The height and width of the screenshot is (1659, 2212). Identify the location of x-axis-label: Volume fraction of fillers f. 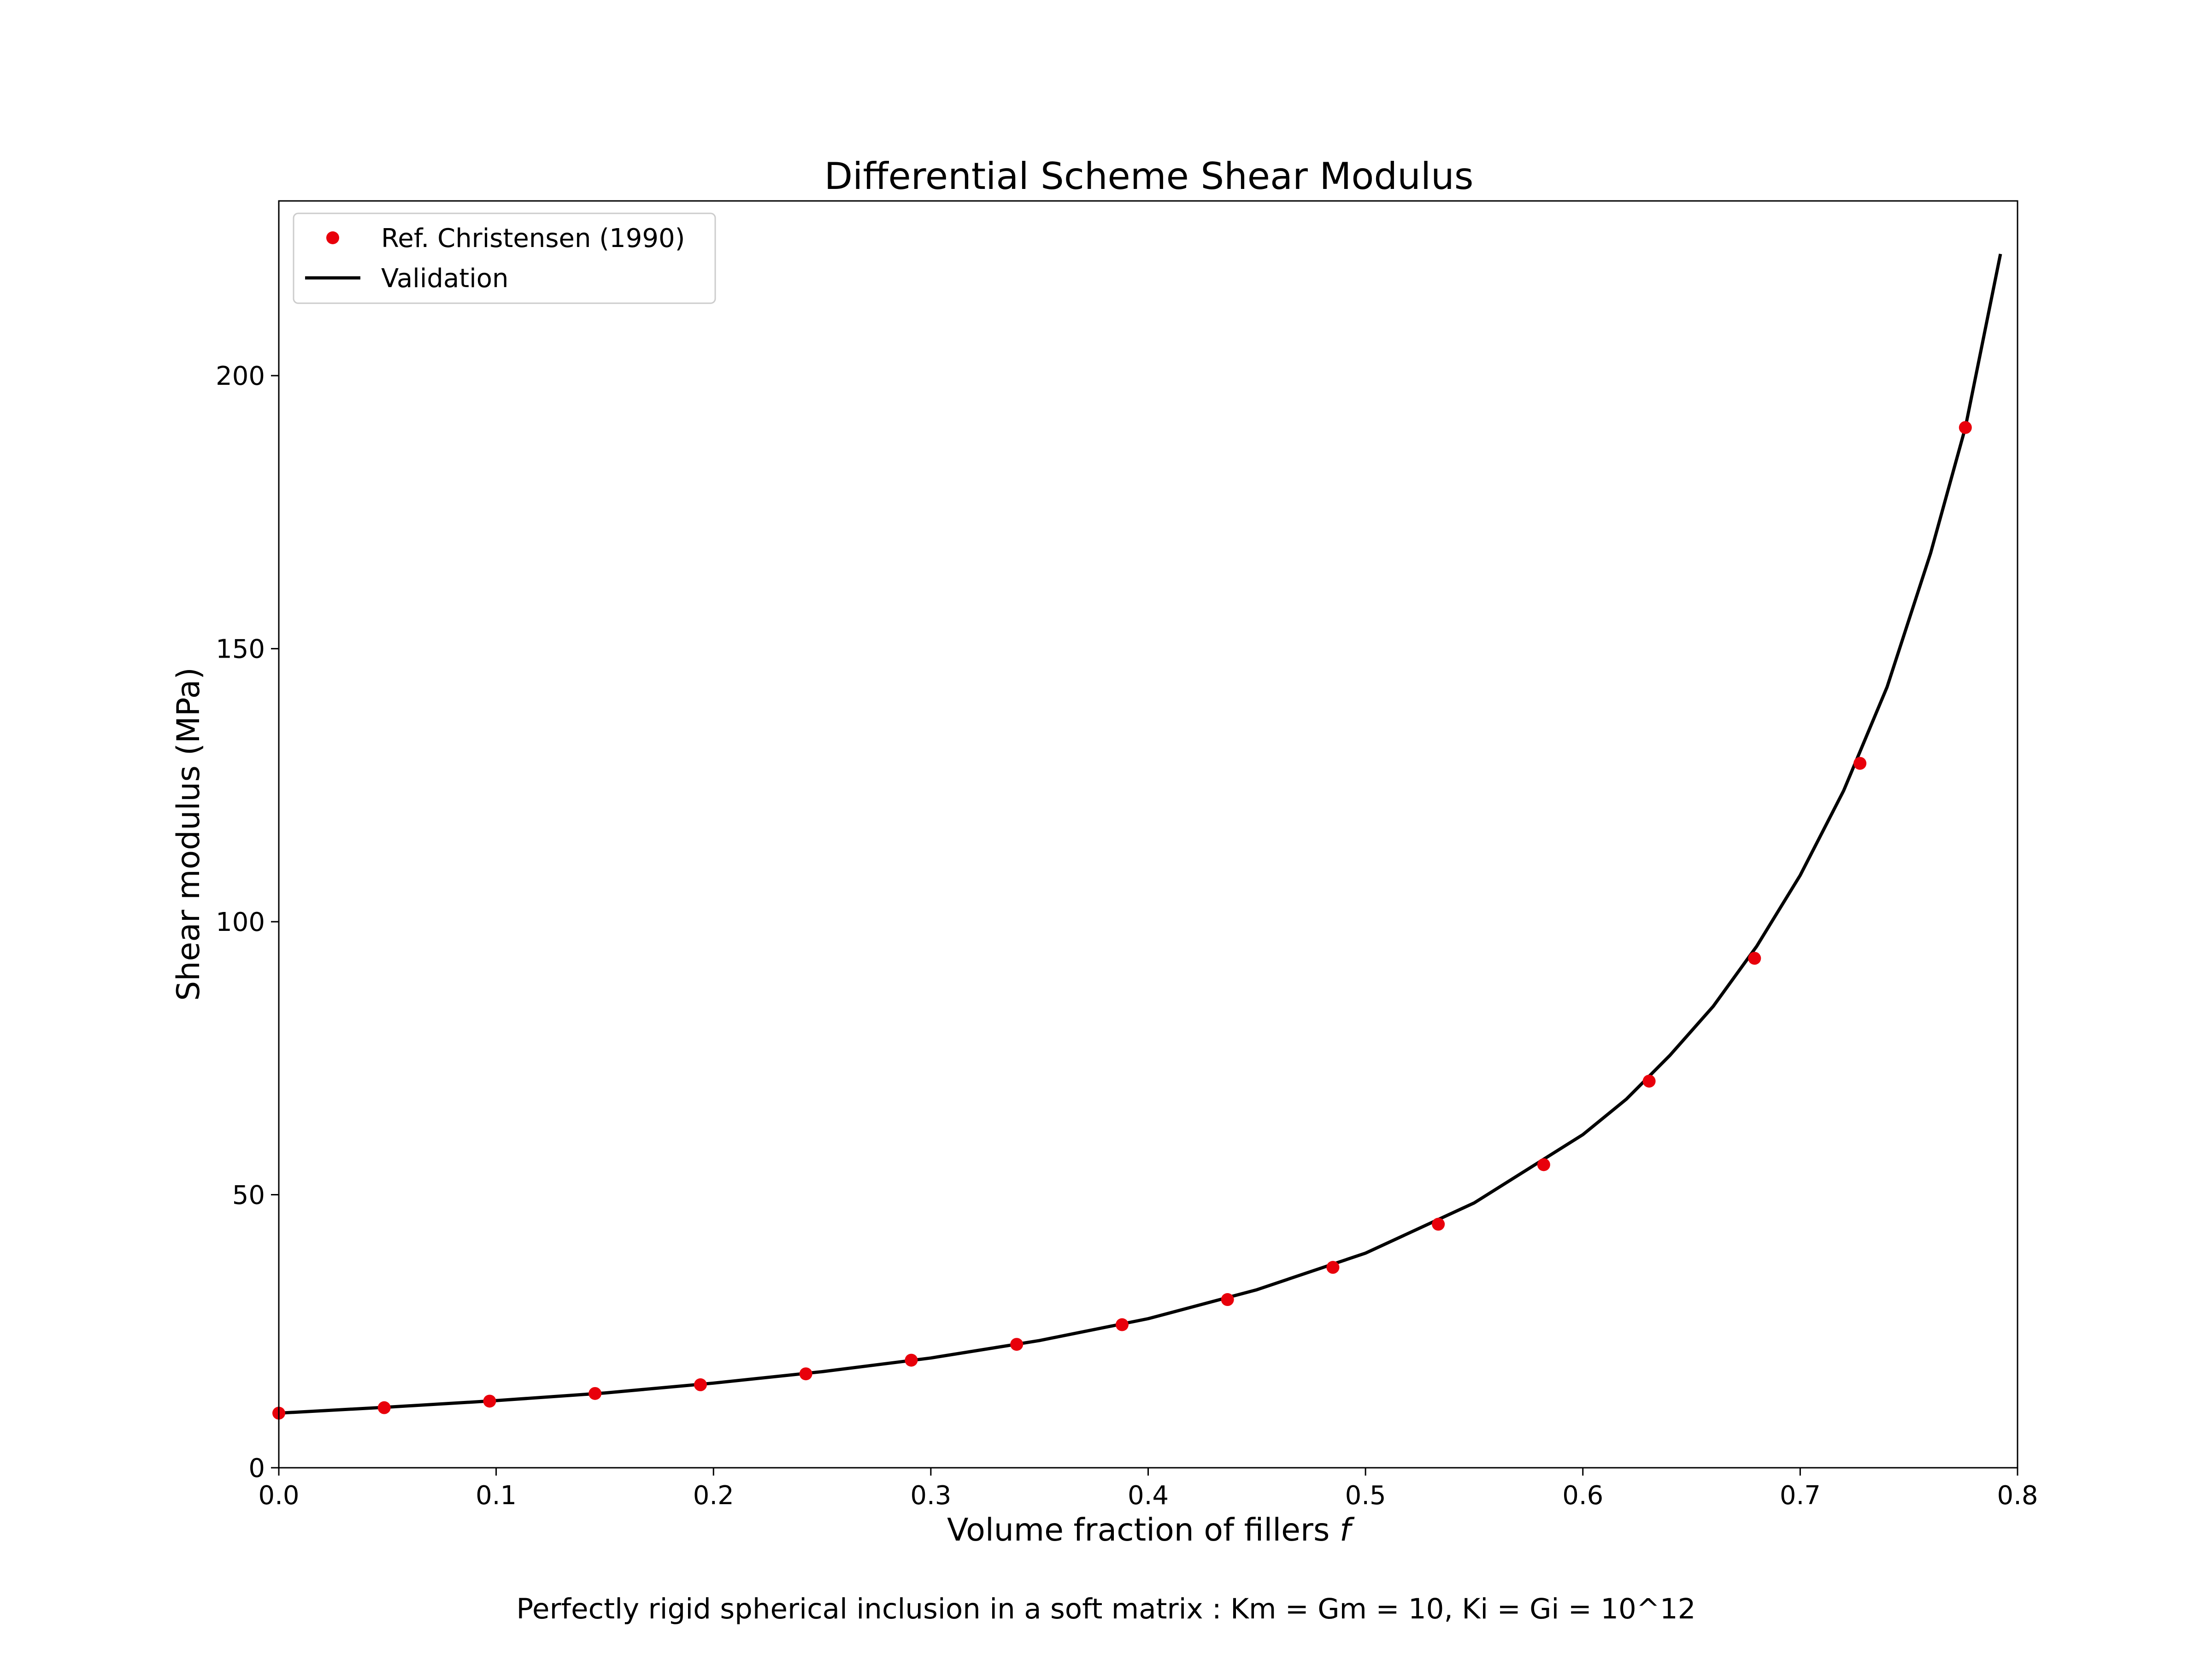
(1151, 1530).